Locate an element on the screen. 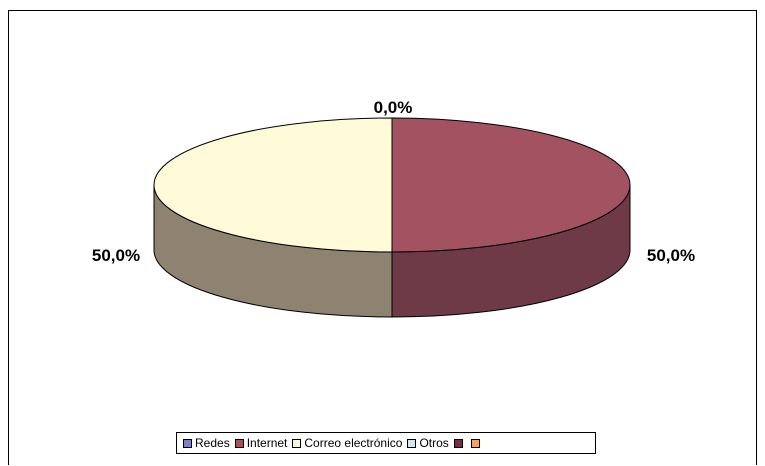  legend-item-correo: Correo electrónico is located at coordinates (347, 443).